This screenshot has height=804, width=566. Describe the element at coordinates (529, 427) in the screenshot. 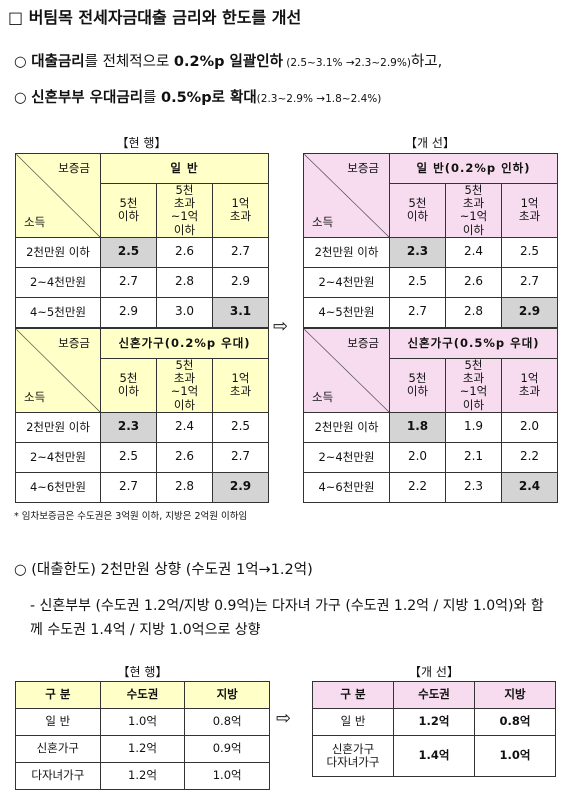

I see `rate-cell: 2.0` at that location.